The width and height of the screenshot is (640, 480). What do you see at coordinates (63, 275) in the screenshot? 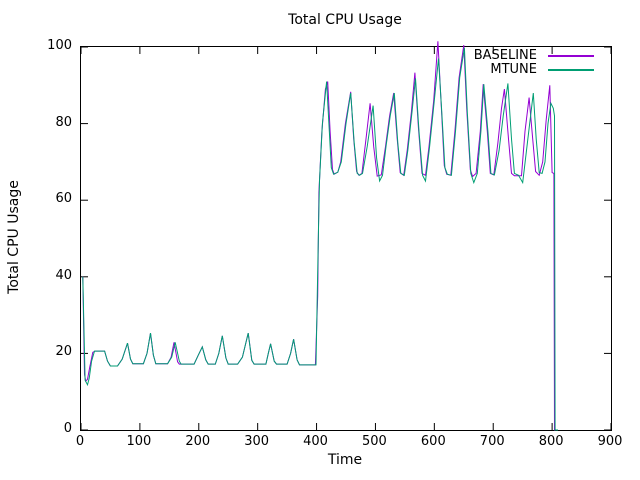
I see `y-tick-label: 40` at bounding box center [63, 275].